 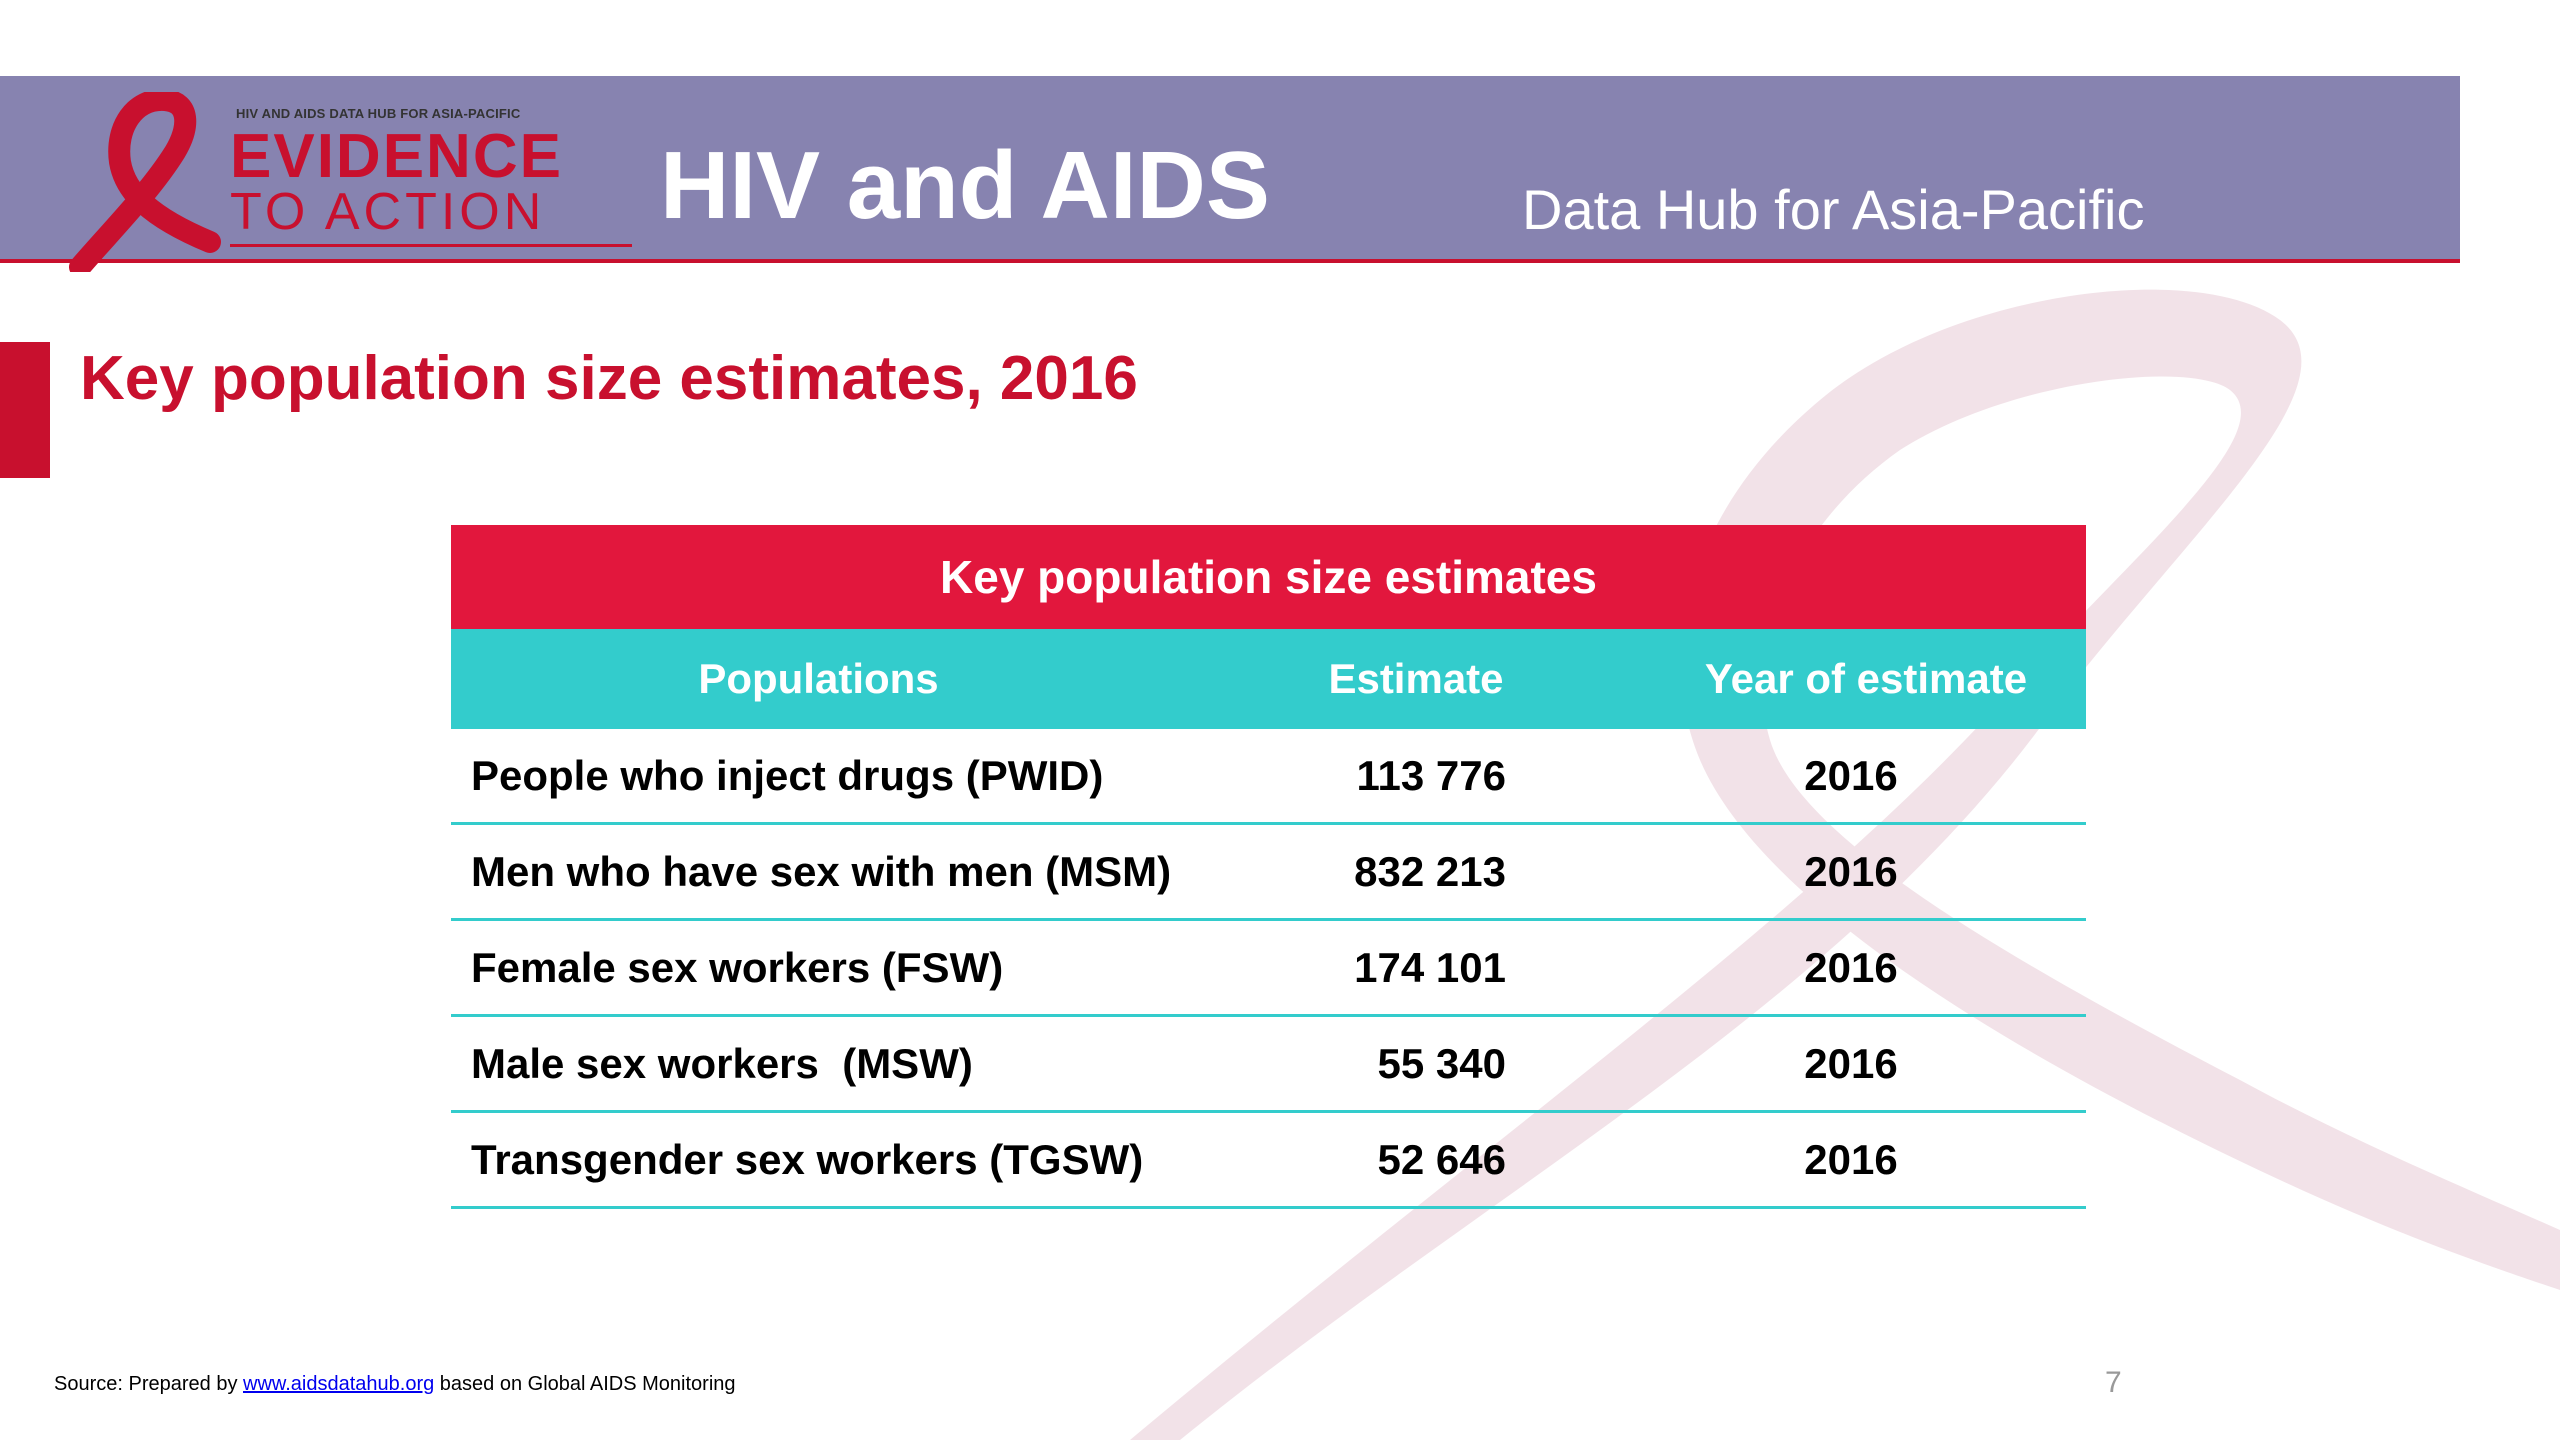 I want to click on header-title: HIV and AIDS, so click(x=965, y=185).